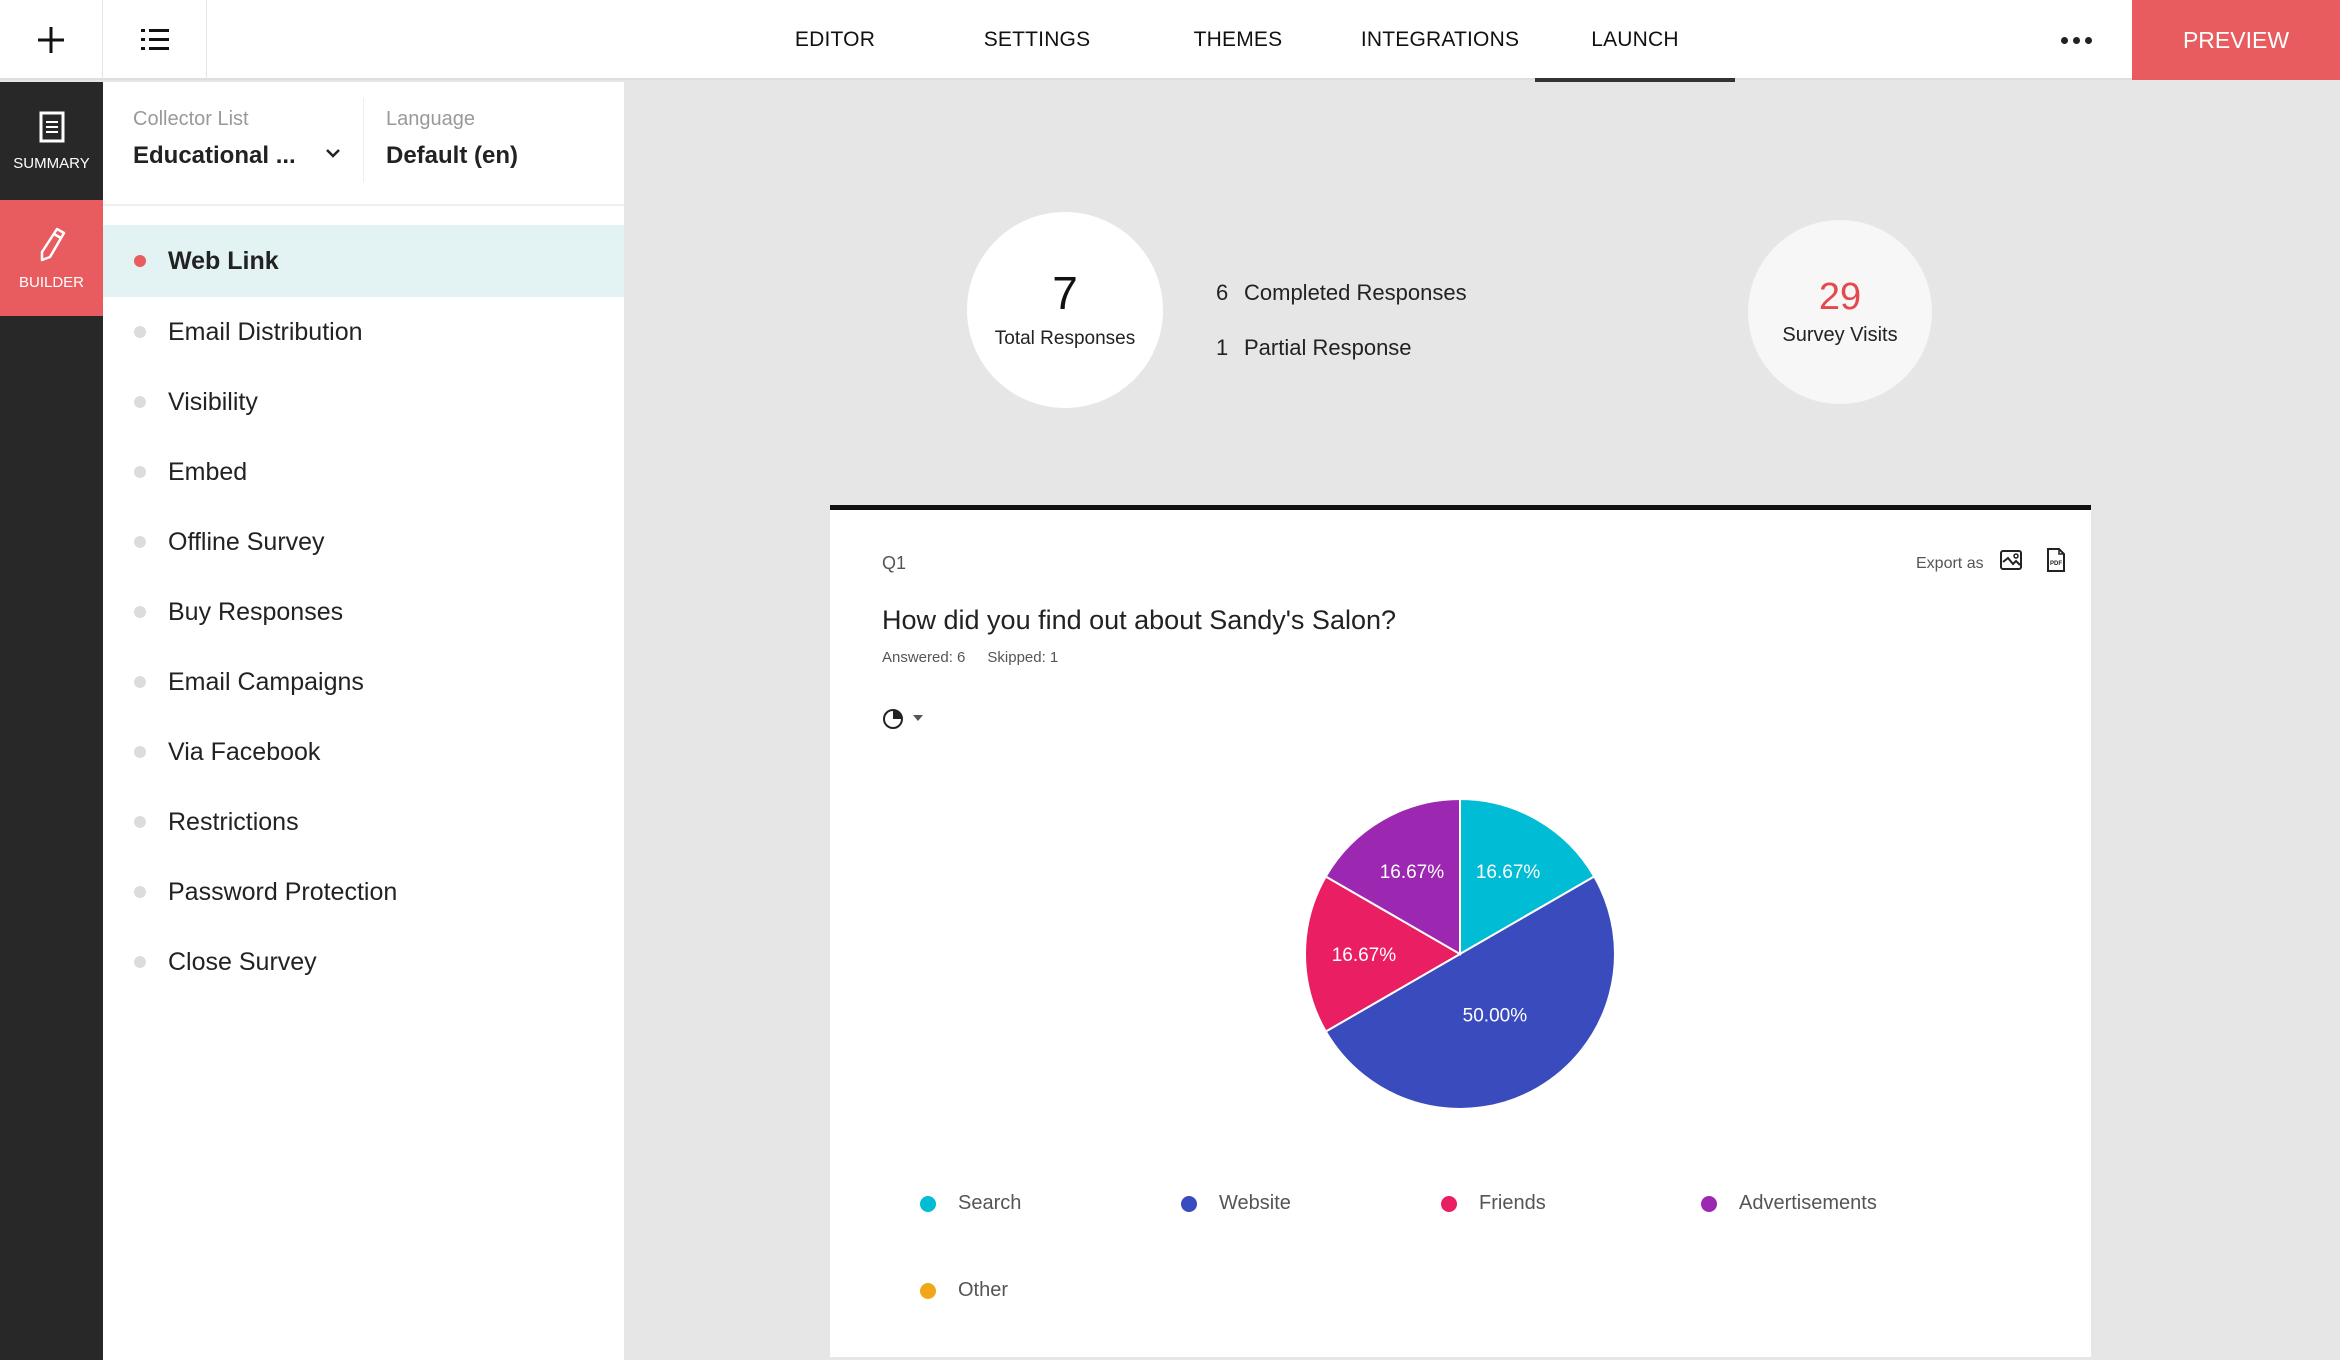 The image size is (2340, 1360). Describe the element at coordinates (363, 261) in the screenshot. I see `nav-item-web-link: Web Link` at that location.